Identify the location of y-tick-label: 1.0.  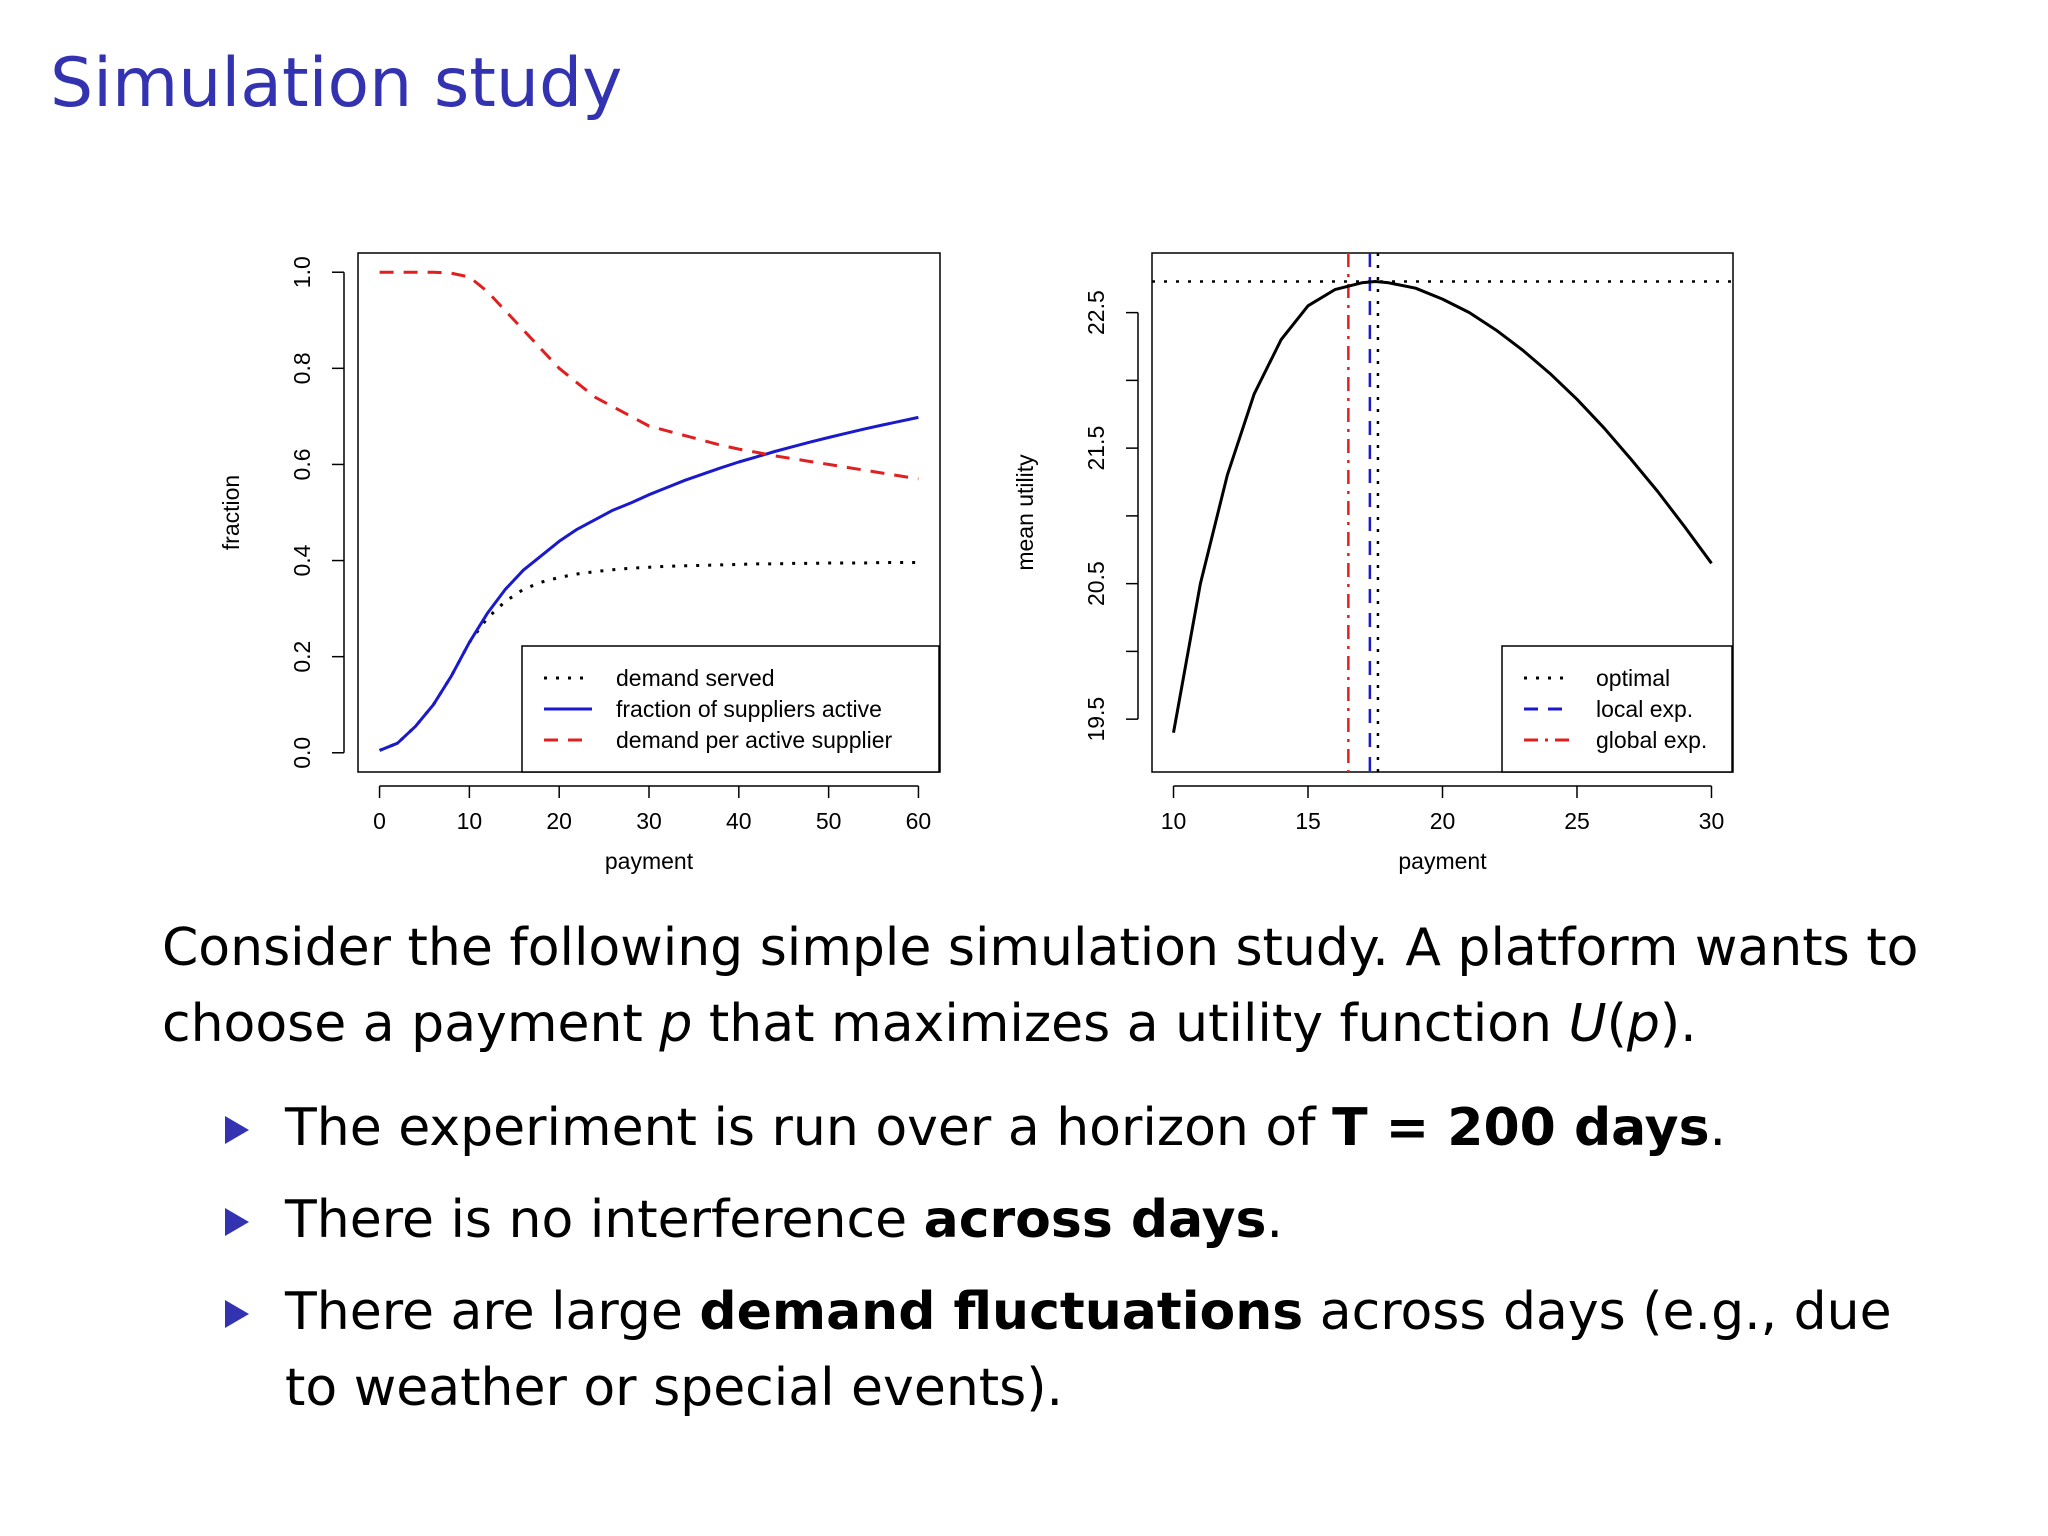
(302, 272).